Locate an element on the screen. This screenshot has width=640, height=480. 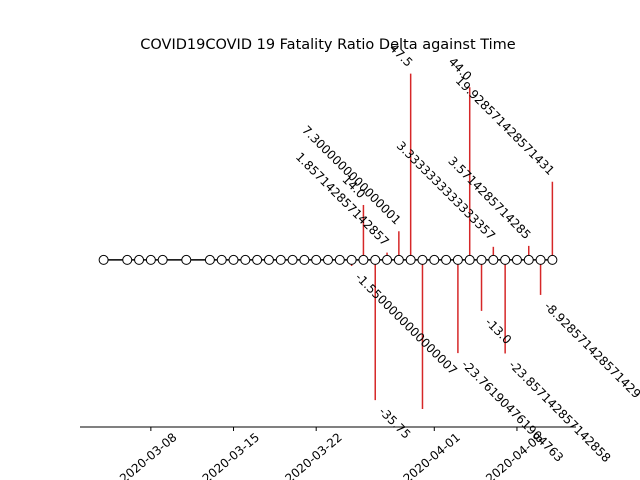
value-label: -1.5500000000000007 is located at coordinates (405, 323).